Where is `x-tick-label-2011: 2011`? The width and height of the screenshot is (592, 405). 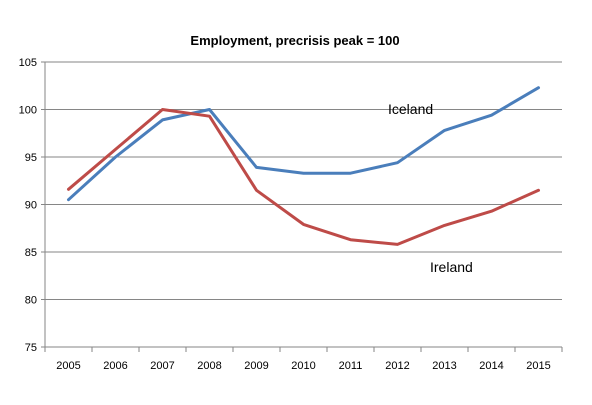 x-tick-label-2011: 2011 is located at coordinates (351, 366).